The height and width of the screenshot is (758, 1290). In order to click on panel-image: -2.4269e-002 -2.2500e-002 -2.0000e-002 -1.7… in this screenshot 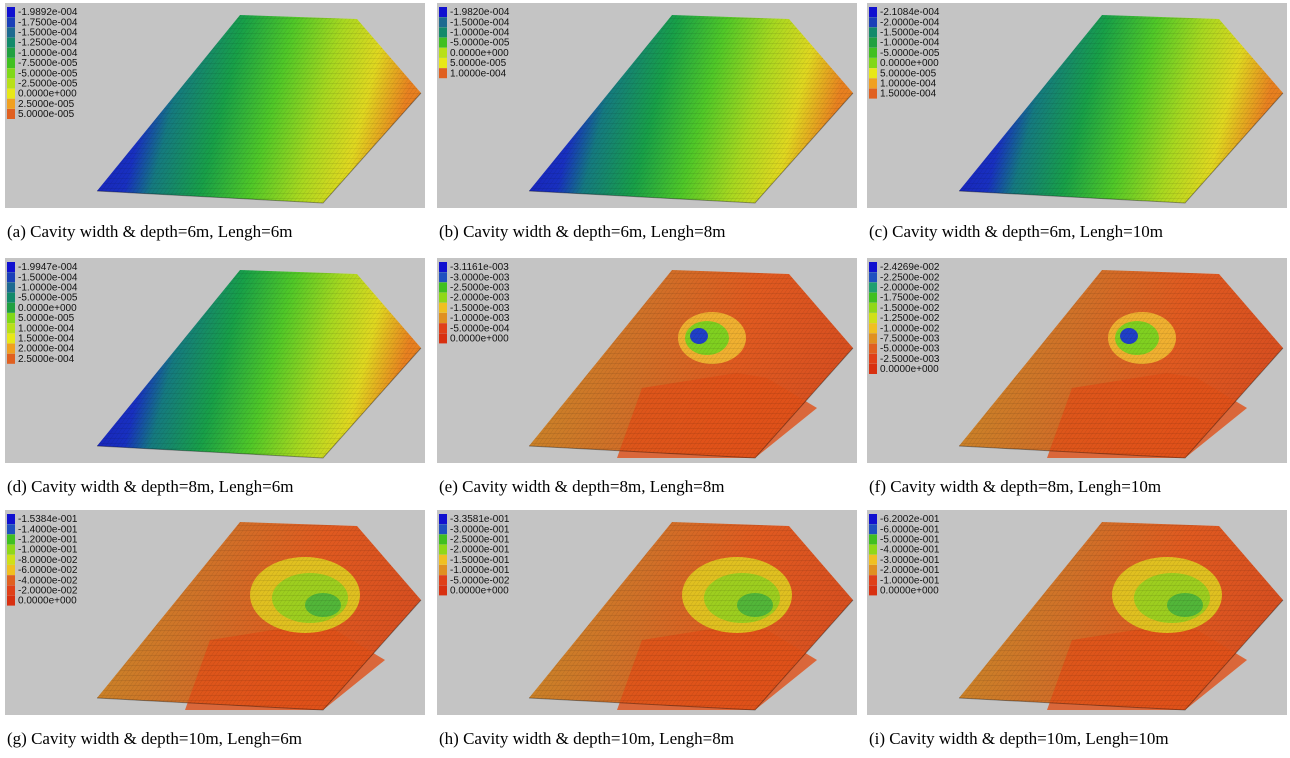, I will do `click(1077, 360)`.